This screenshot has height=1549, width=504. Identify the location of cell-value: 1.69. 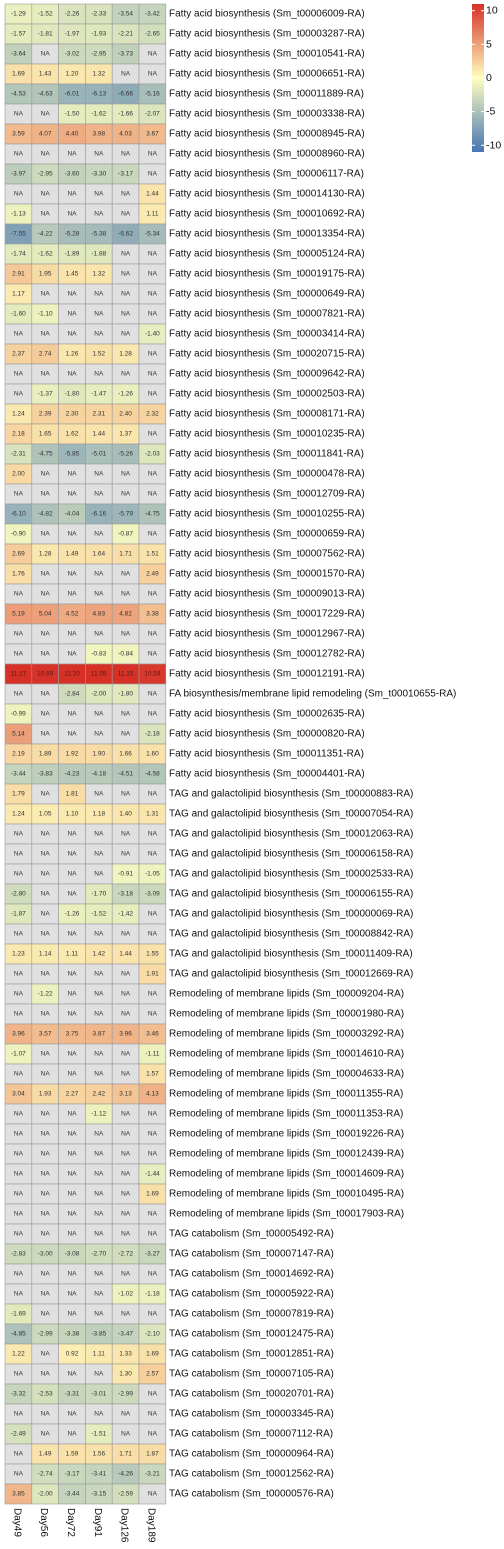
(18, 74).